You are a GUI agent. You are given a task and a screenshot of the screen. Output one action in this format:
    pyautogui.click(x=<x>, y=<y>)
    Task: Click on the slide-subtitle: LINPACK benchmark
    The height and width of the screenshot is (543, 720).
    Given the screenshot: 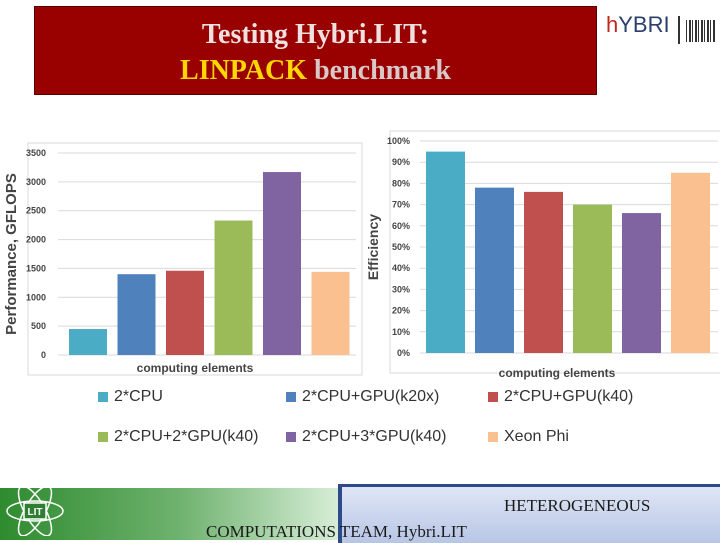 What is the action you would take?
    pyautogui.click(x=315, y=71)
    